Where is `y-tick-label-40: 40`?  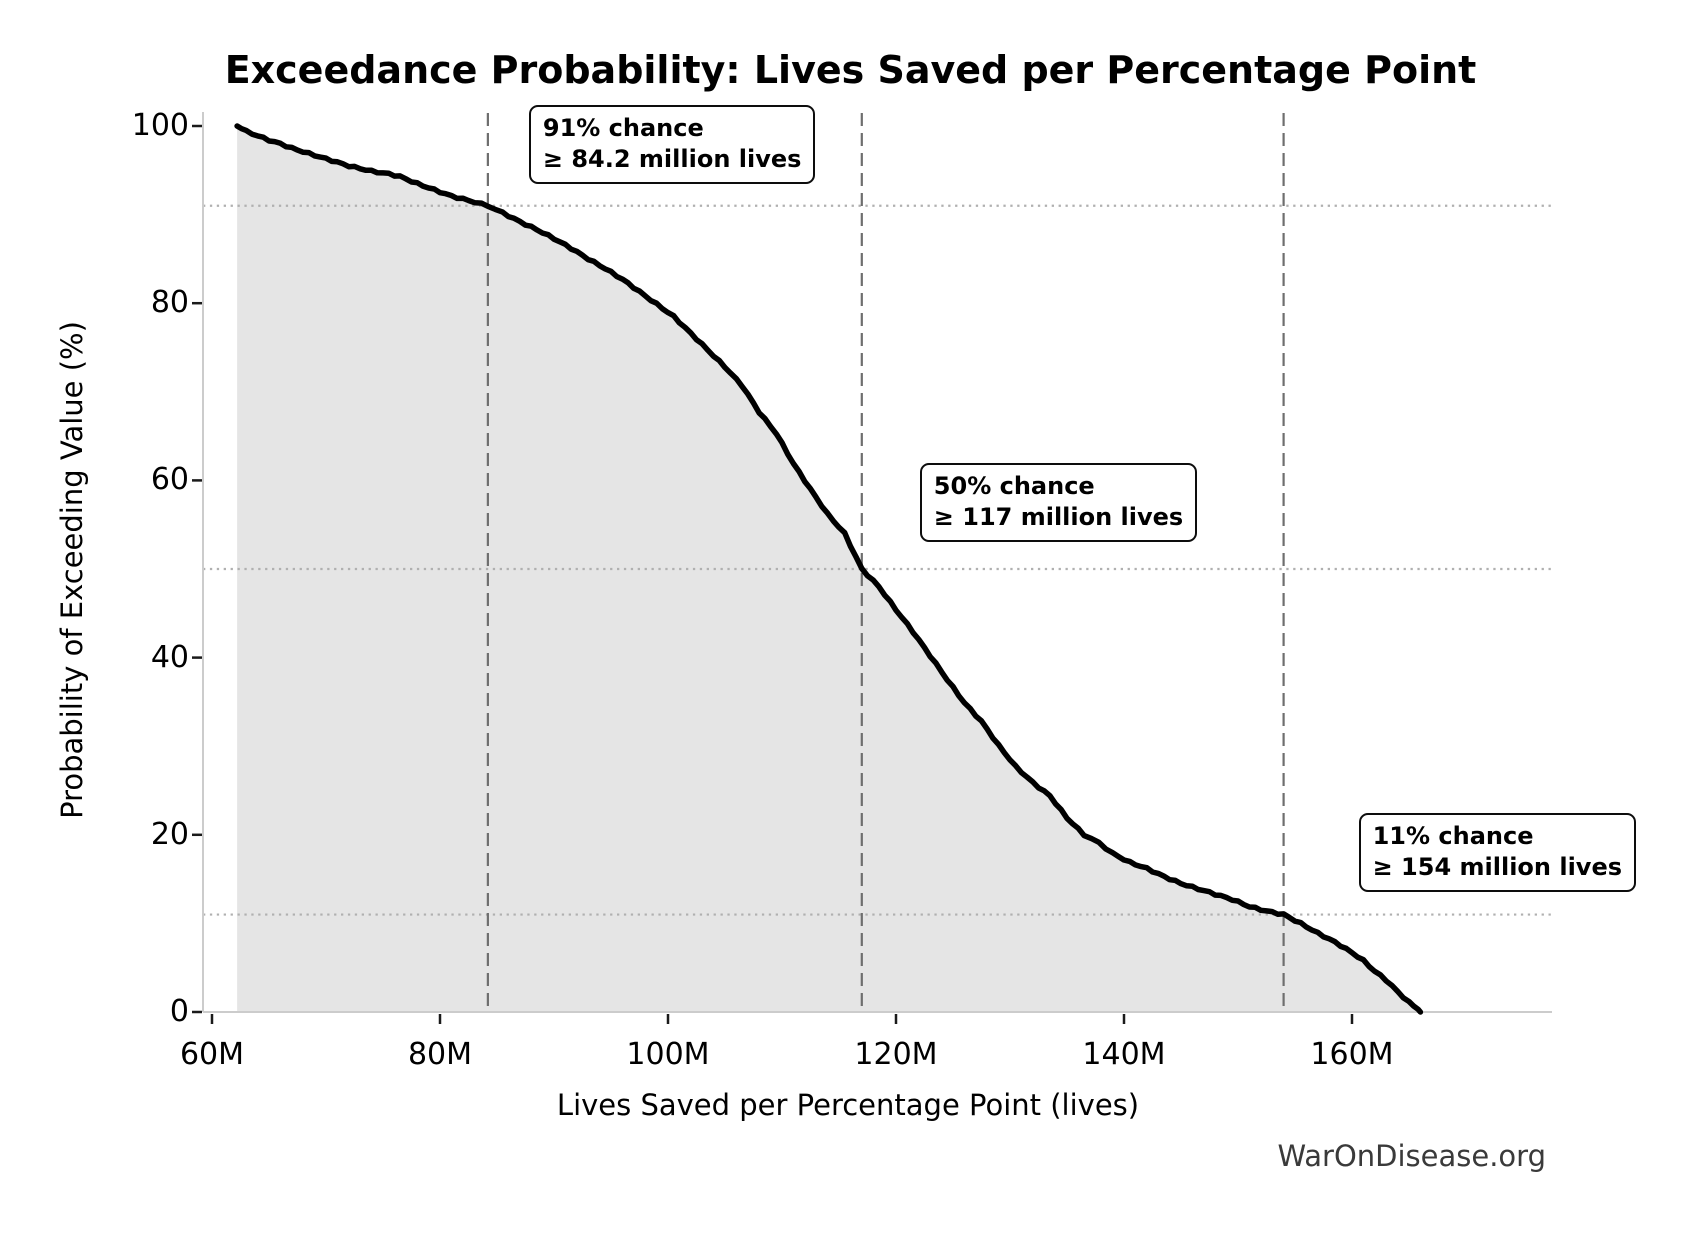 y-tick-label-40: 40 is located at coordinates (169, 657).